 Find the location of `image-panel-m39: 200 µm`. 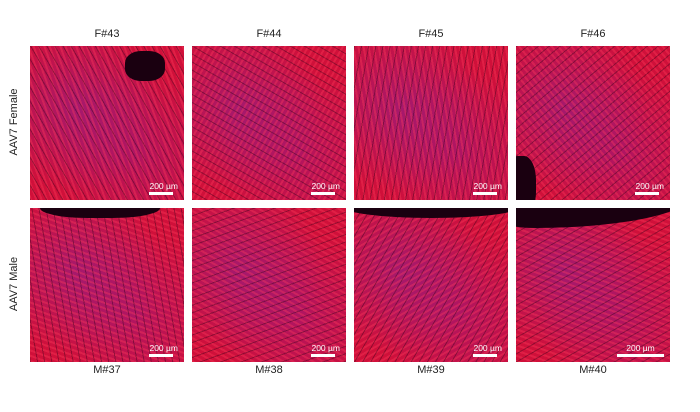

image-panel-m39: 200 µm is located at coordinates (431, 285).